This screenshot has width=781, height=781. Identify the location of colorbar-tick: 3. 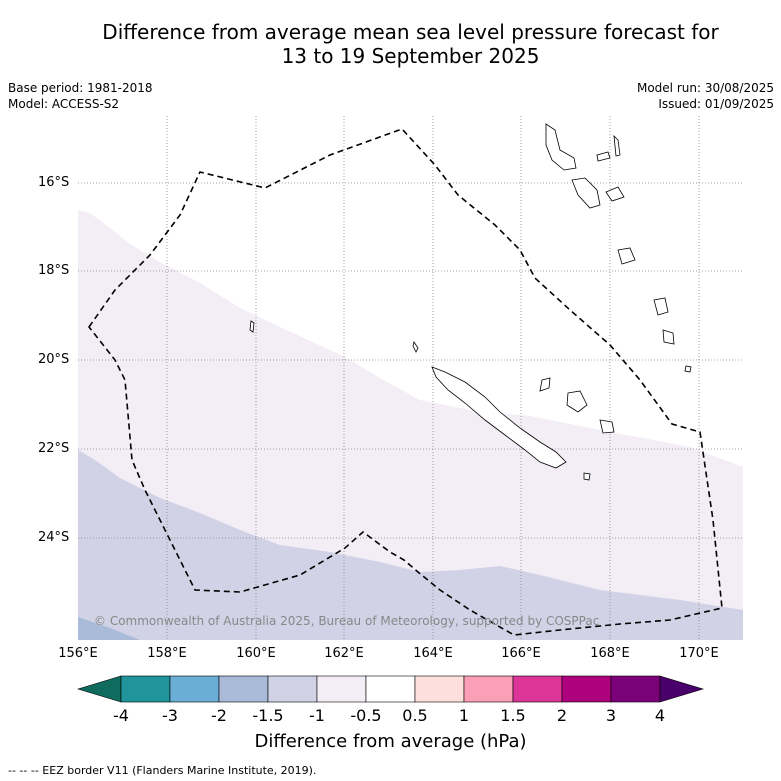
(611, 715).